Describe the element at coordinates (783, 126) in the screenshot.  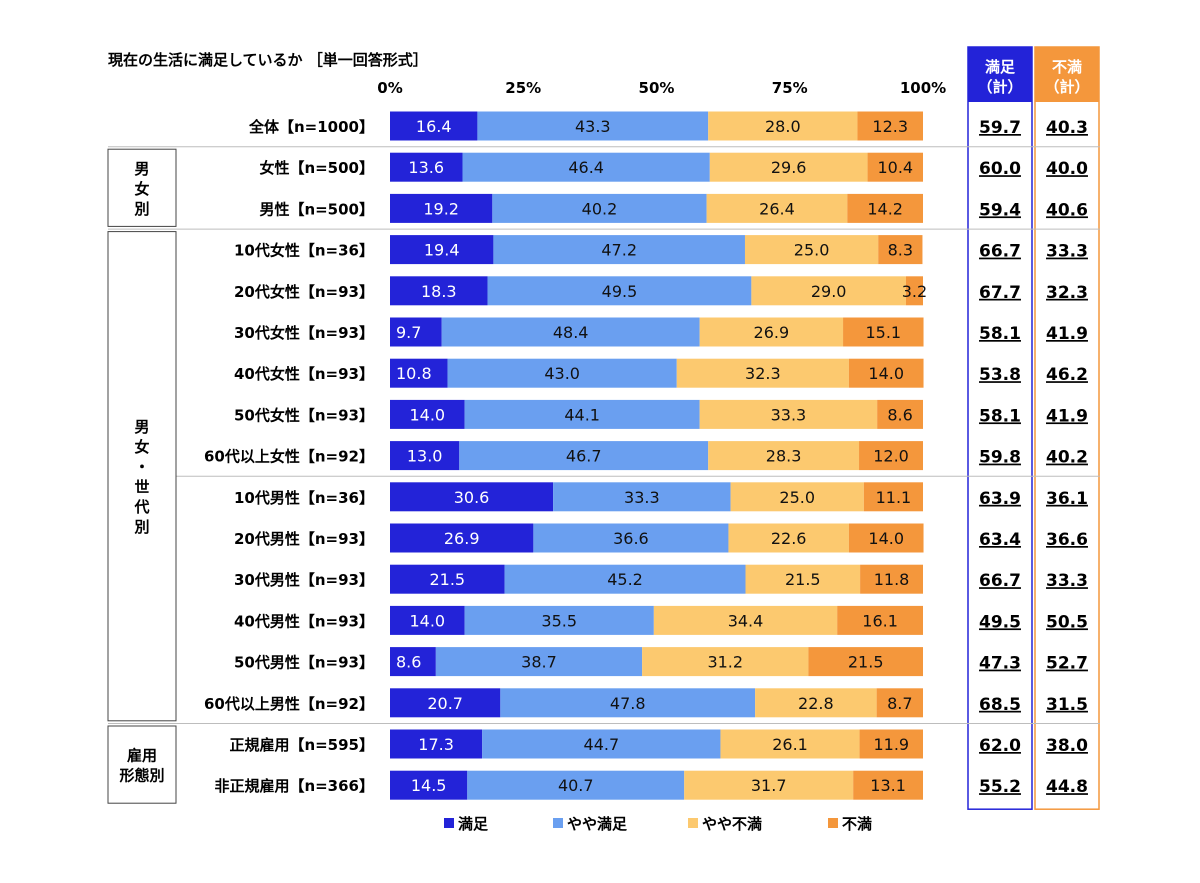
I see `bar-value-label: 28.0` at that location.